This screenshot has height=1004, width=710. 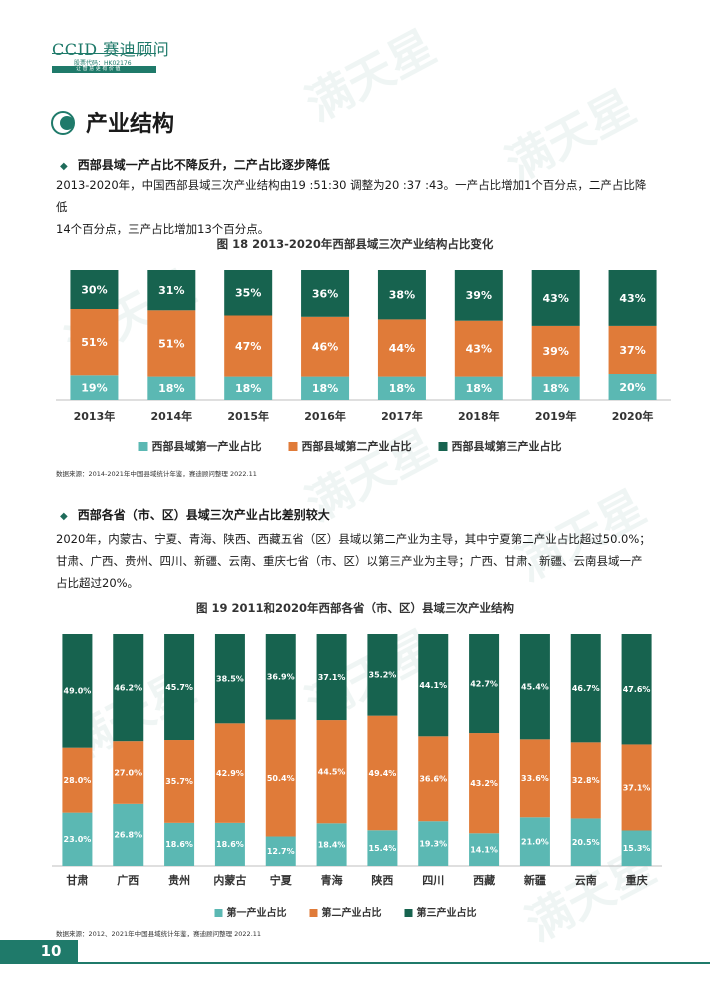 I want to click on data-label: 36.6%, so click(x=433, y=779).